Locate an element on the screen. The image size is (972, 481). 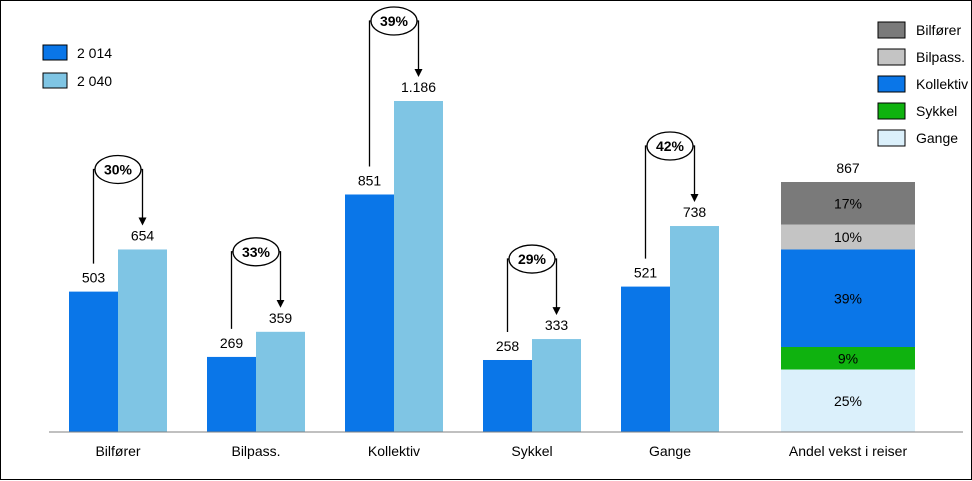
stack-segment-bilfører is located at coordinates (848, 203).